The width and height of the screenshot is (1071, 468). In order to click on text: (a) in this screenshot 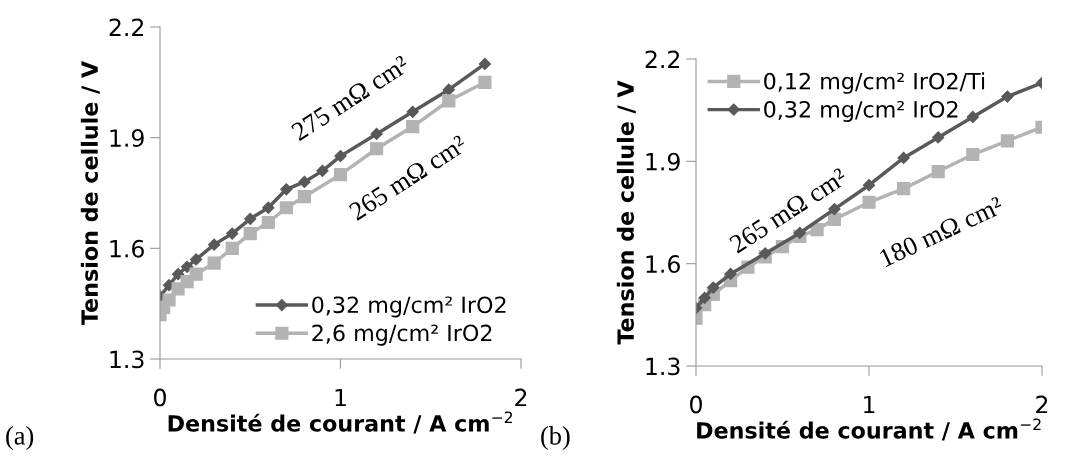, I will do `click(20, 438)`.